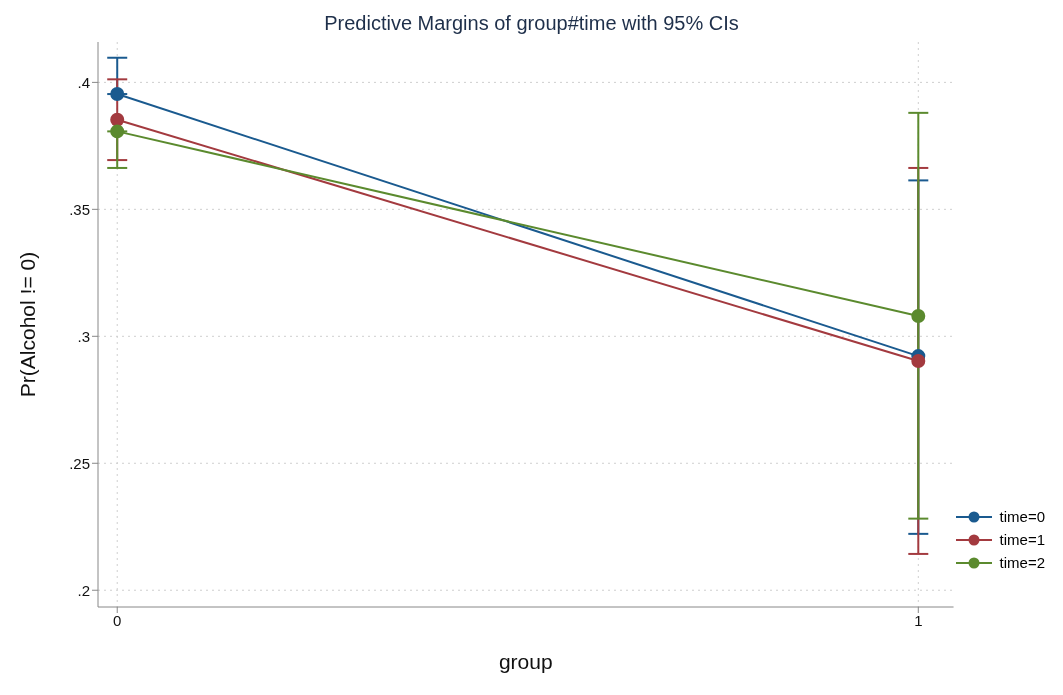  I want to click on x-tick-label: 0, so click(117, 620).